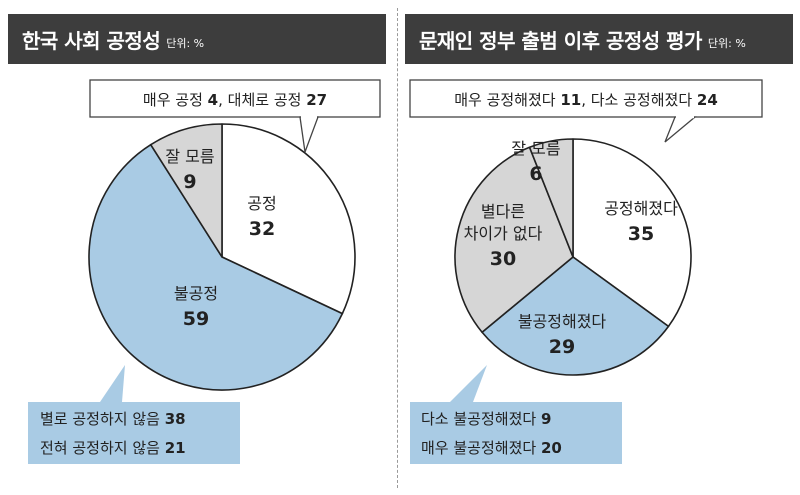 The height and width of the screenshot is (495, 800). Describe the element at coordinates (503, 259) in the screenshot. I see `slice-value: 30` at that location.